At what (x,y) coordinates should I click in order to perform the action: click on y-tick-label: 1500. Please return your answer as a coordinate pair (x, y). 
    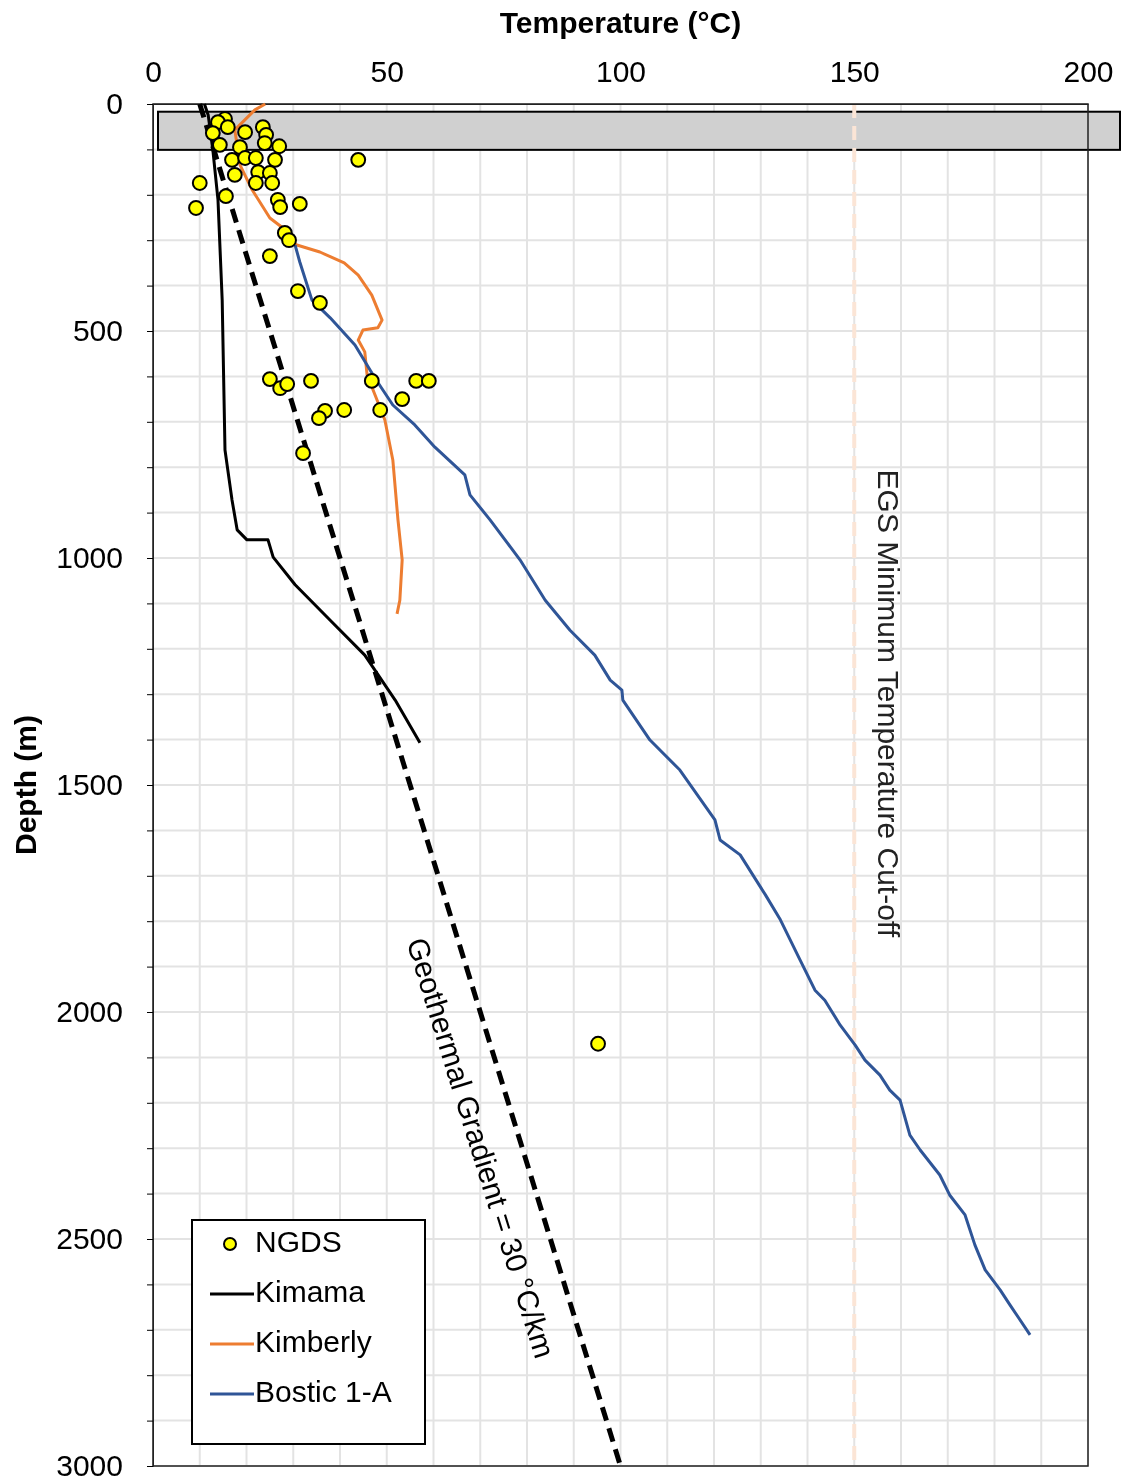
    Looking at the image, I should click on (89, 785).